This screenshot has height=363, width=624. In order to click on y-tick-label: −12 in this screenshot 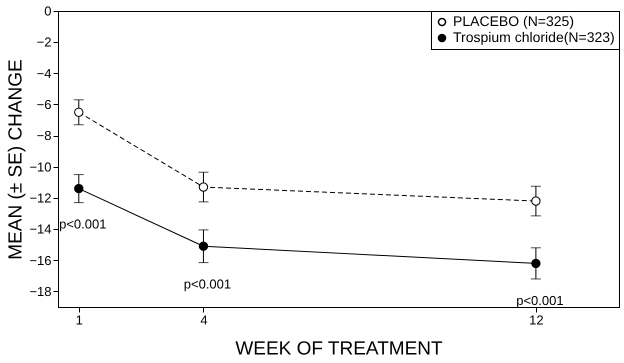, I will do `click(40, 198)`.